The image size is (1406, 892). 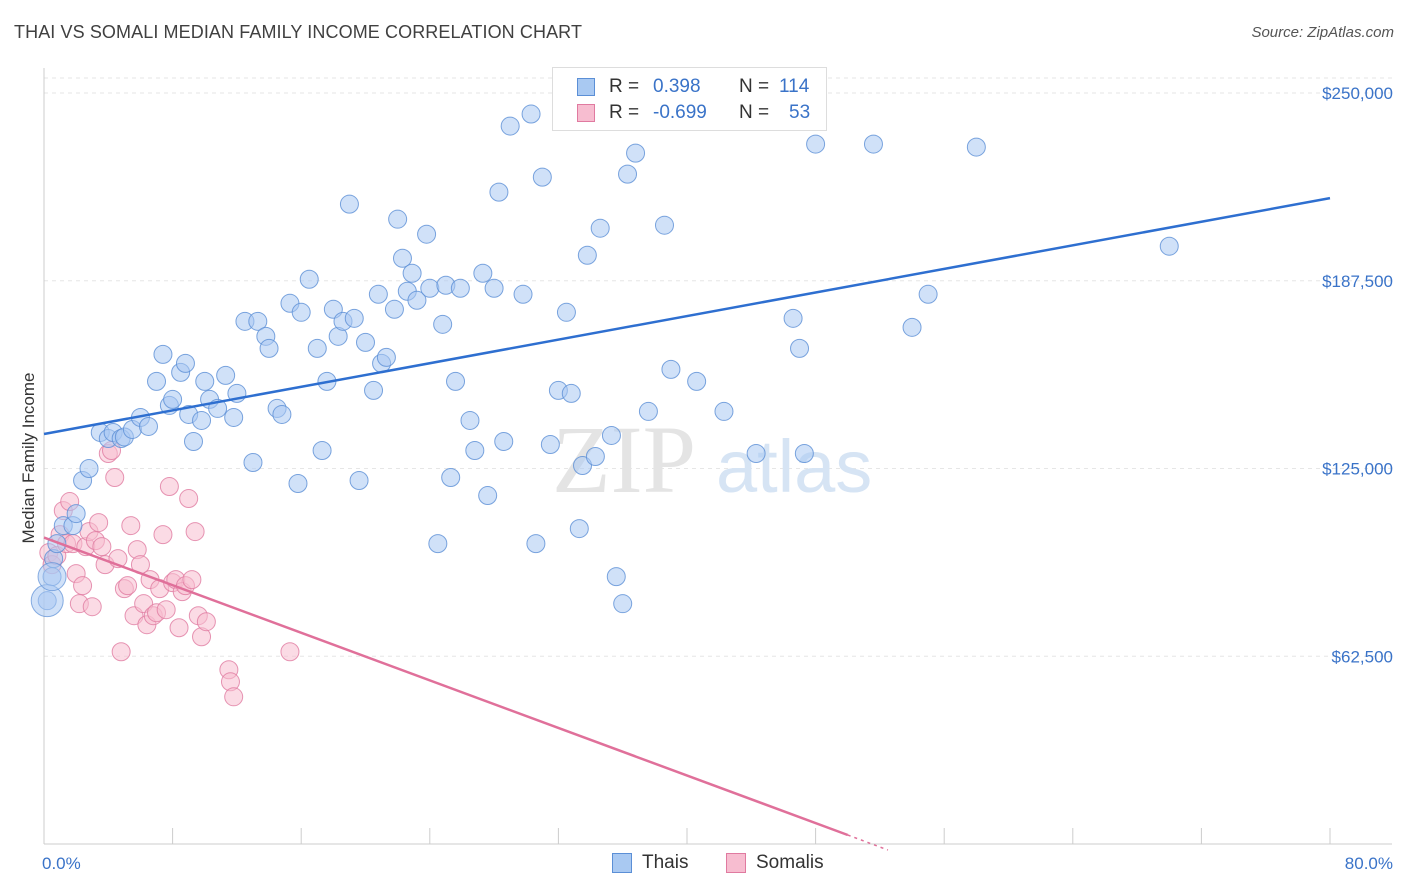 I want to click on x-tick-labels: 0.0% 80.0%, so click(x=717, y=863).